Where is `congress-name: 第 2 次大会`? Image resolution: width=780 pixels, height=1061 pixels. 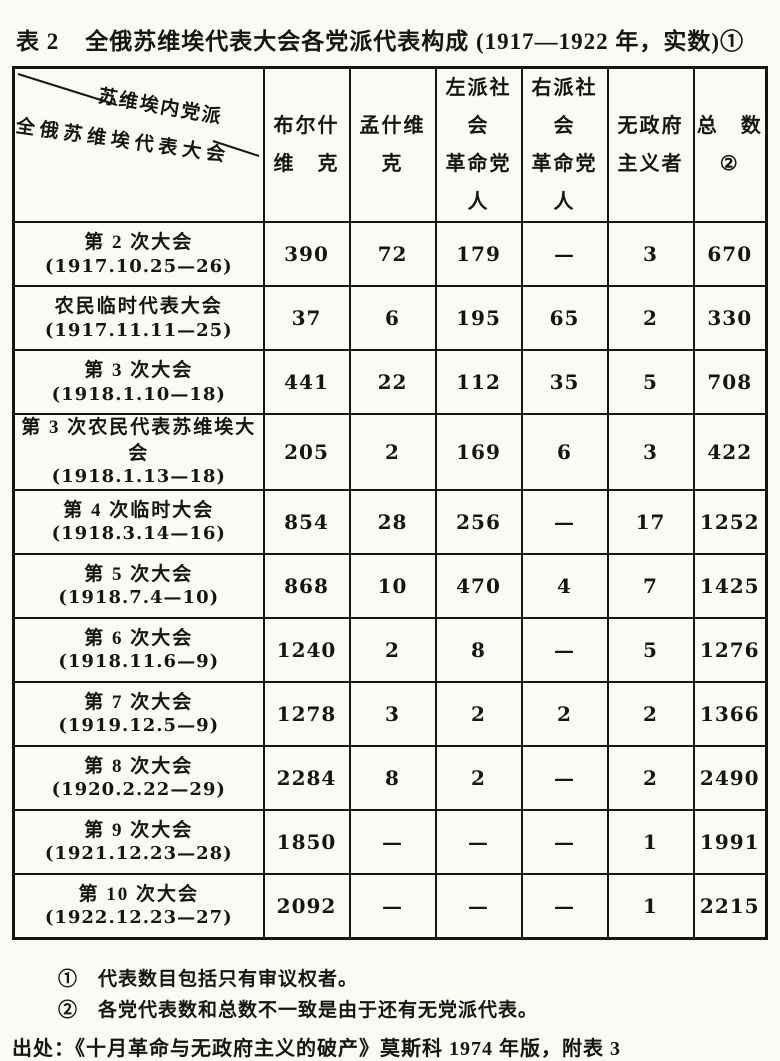
congress-name: 第 2 次大会 is located at coordinates (139, 242).